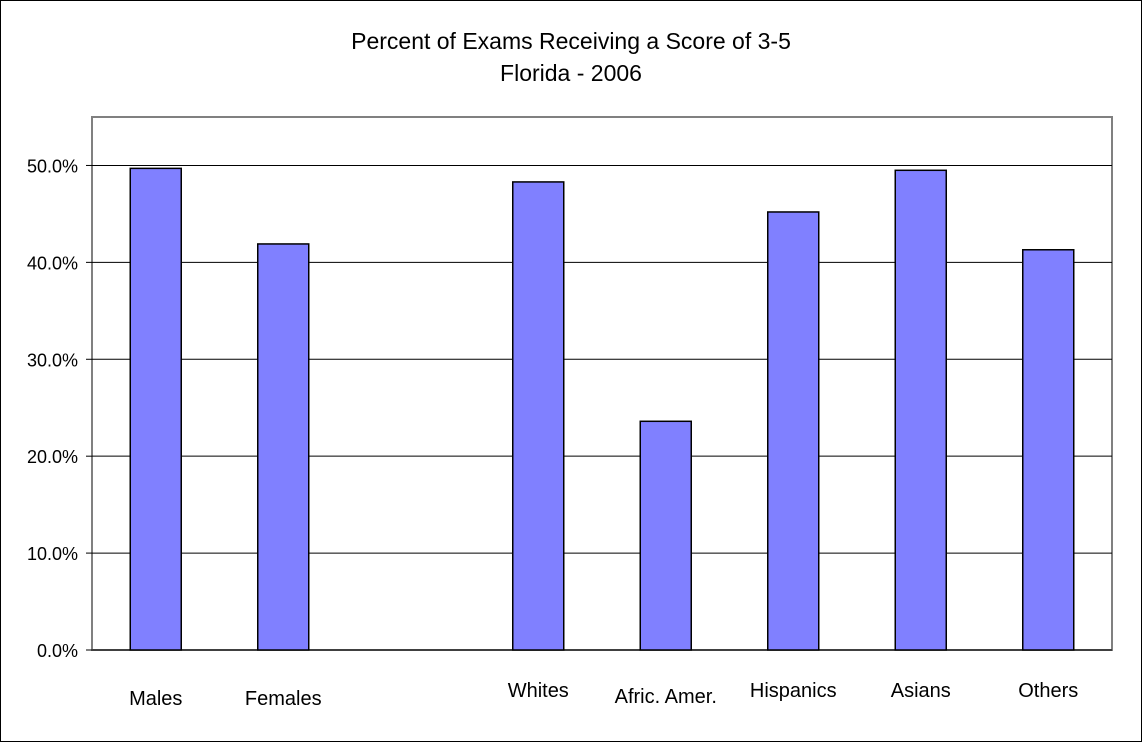 The width and height of the screenshot is (1142, 742). What do you see at coordinates (666, 697) in the screenshot?
I see `x-tick-label: Afric. Amer.` at bounding box center [666, 697].